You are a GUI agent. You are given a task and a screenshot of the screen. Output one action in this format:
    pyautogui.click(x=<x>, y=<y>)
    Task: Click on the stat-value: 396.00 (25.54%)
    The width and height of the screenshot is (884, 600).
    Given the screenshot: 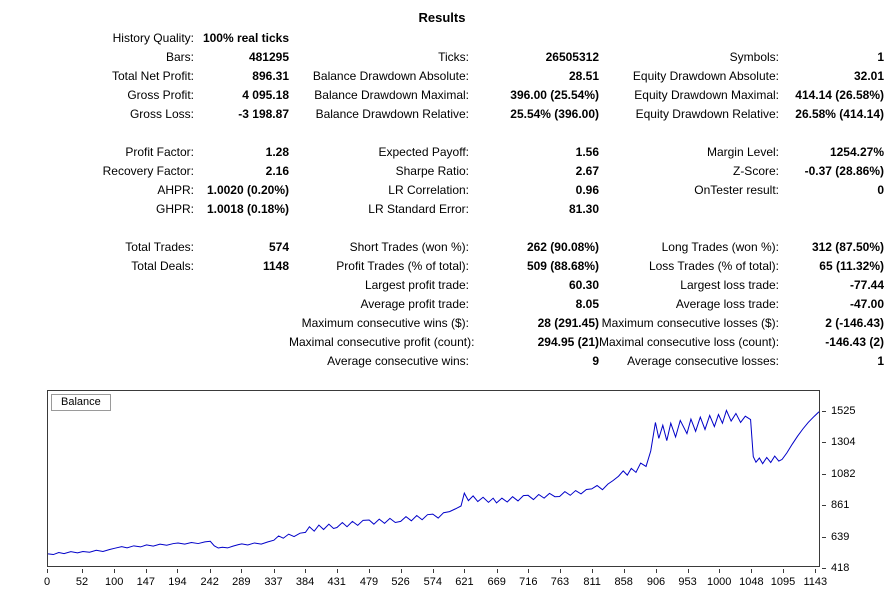 What is the action you would take?
    pyautogui.click(x=554, y=95)
    